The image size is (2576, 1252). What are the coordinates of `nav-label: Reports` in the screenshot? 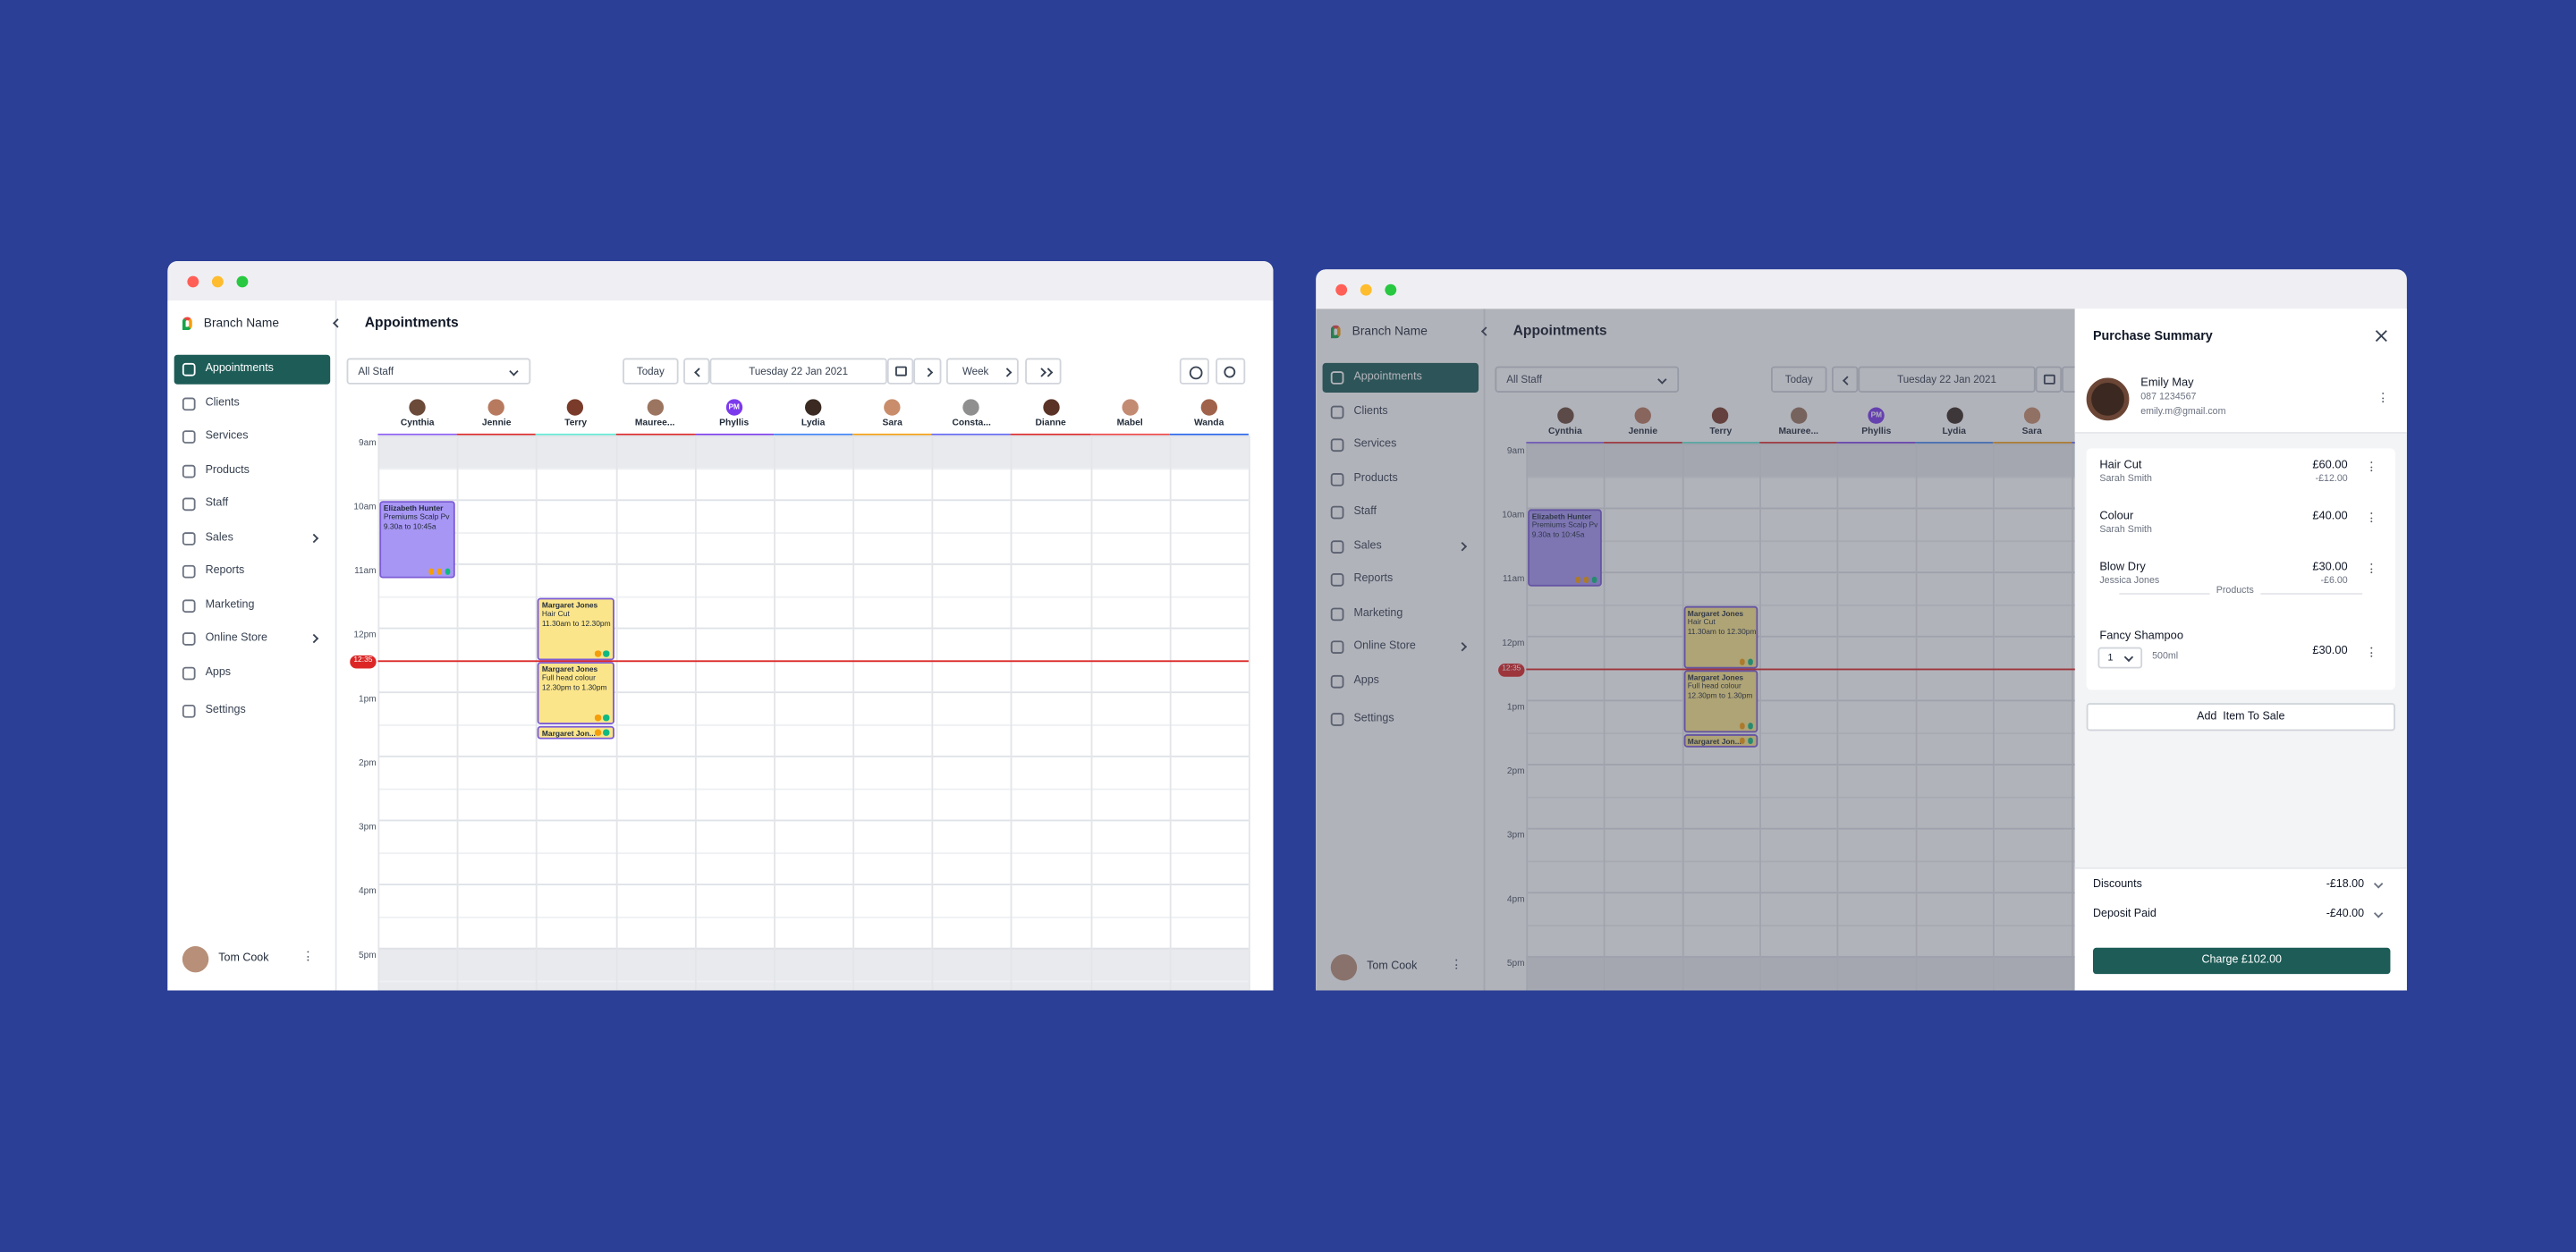 It's located at (225, 569).